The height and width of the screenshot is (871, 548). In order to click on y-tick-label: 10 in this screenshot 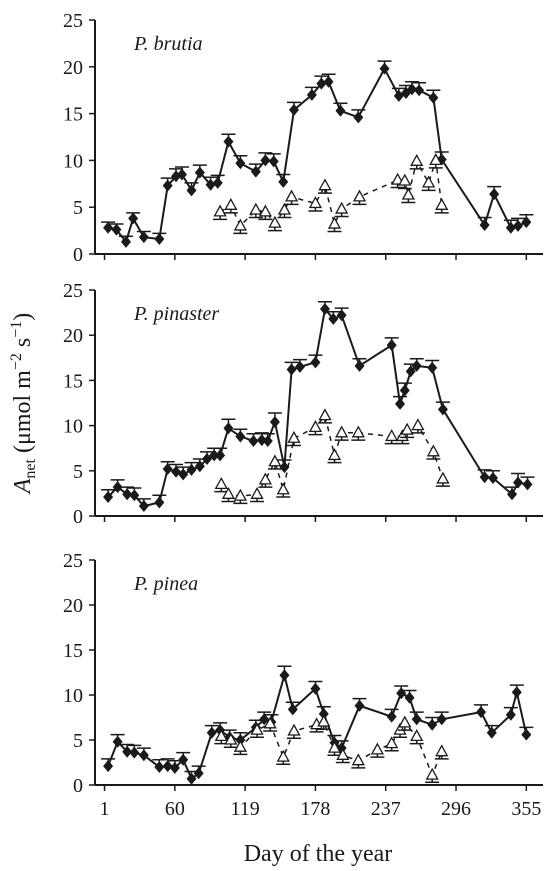, I will do `click(73, 161)`.